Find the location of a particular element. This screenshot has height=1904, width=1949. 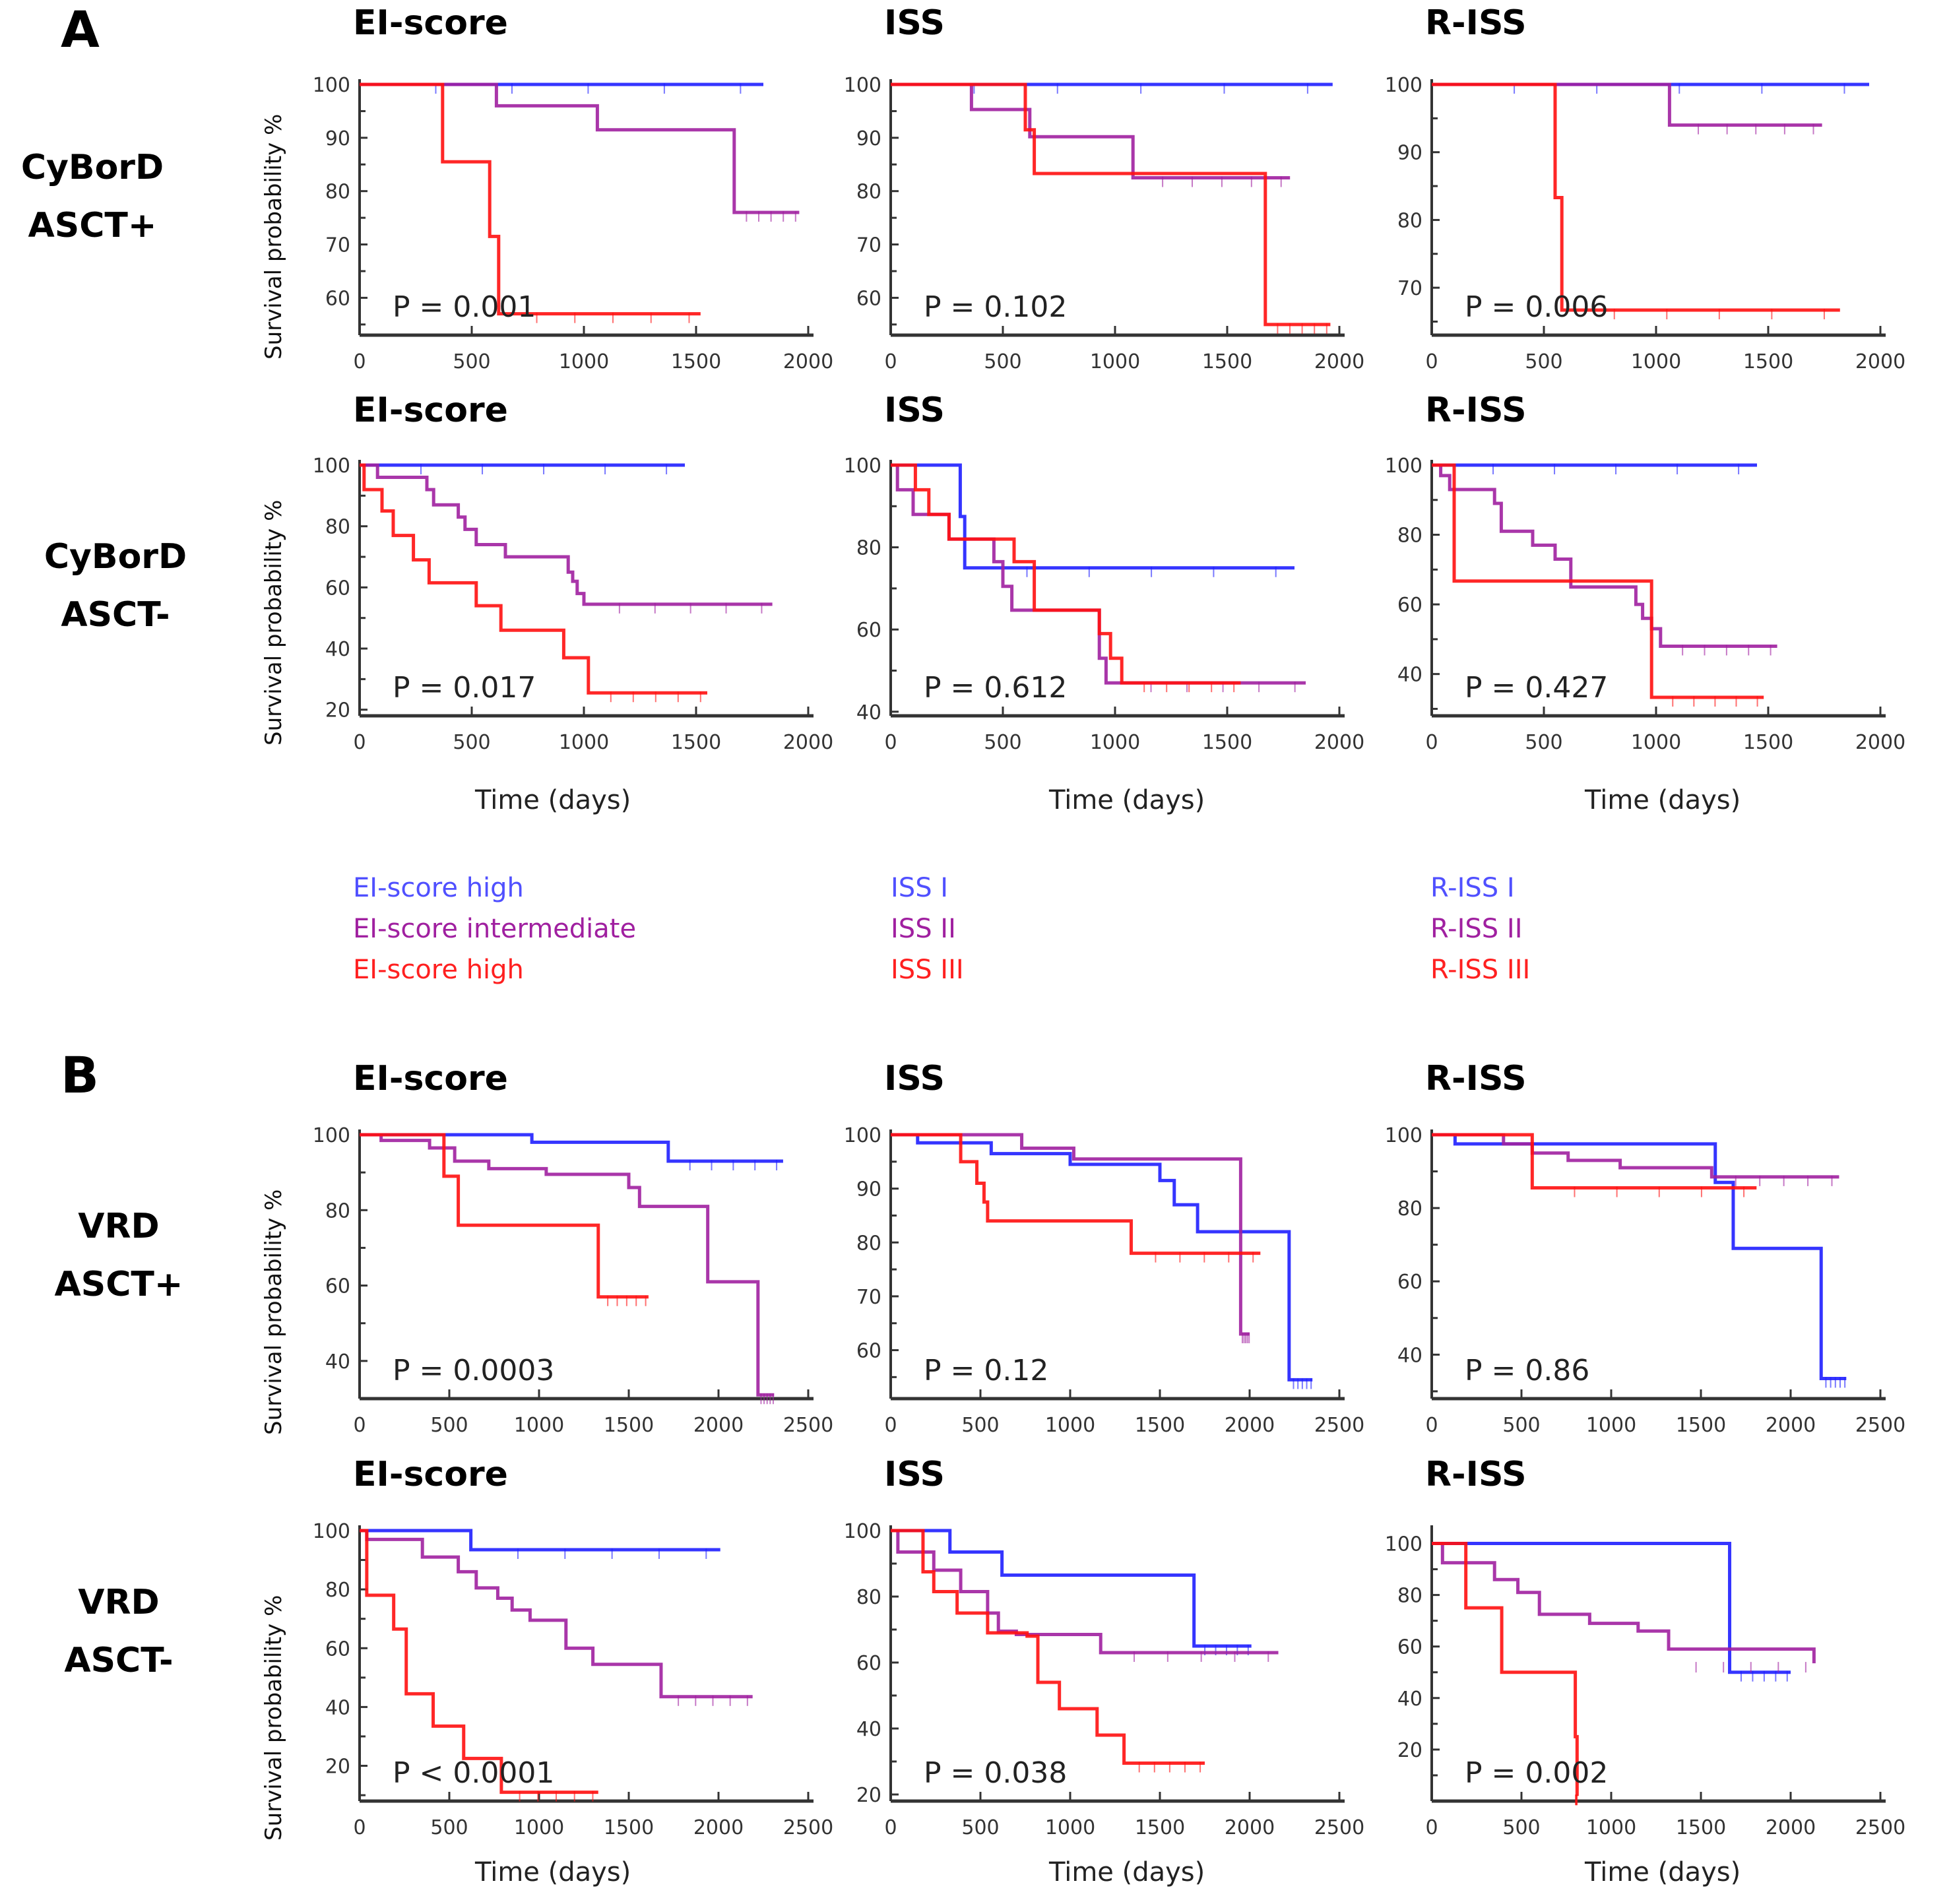

legend-item: EI-score intermediate is located at coordinates (495, 929).